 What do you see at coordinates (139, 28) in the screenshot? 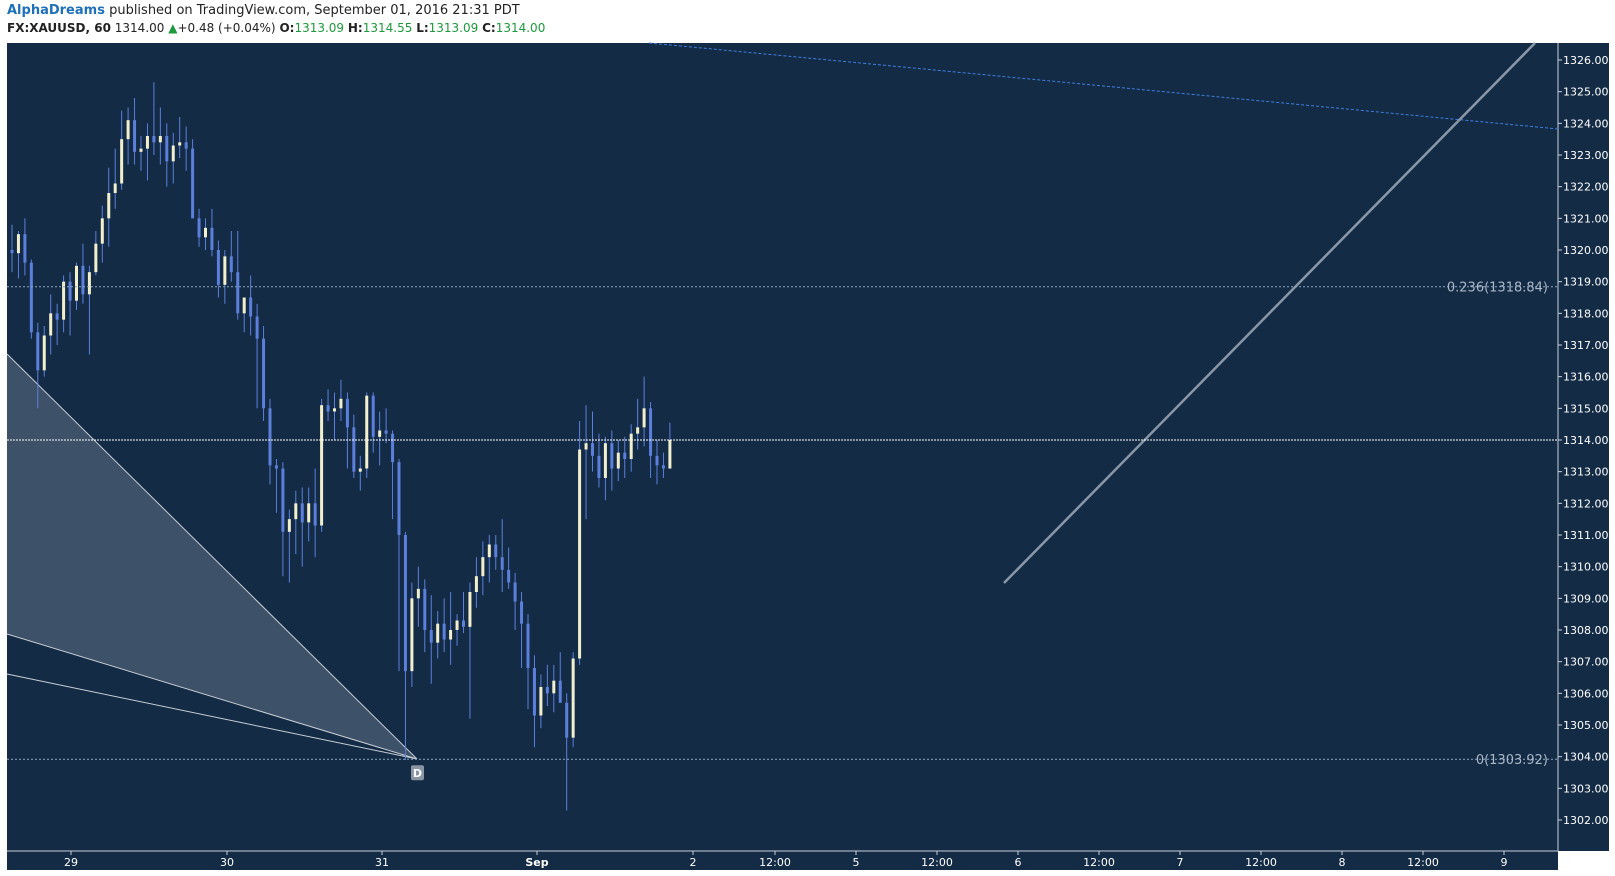
I see `last-price: 1314.00` at bounding box center [139, 28].